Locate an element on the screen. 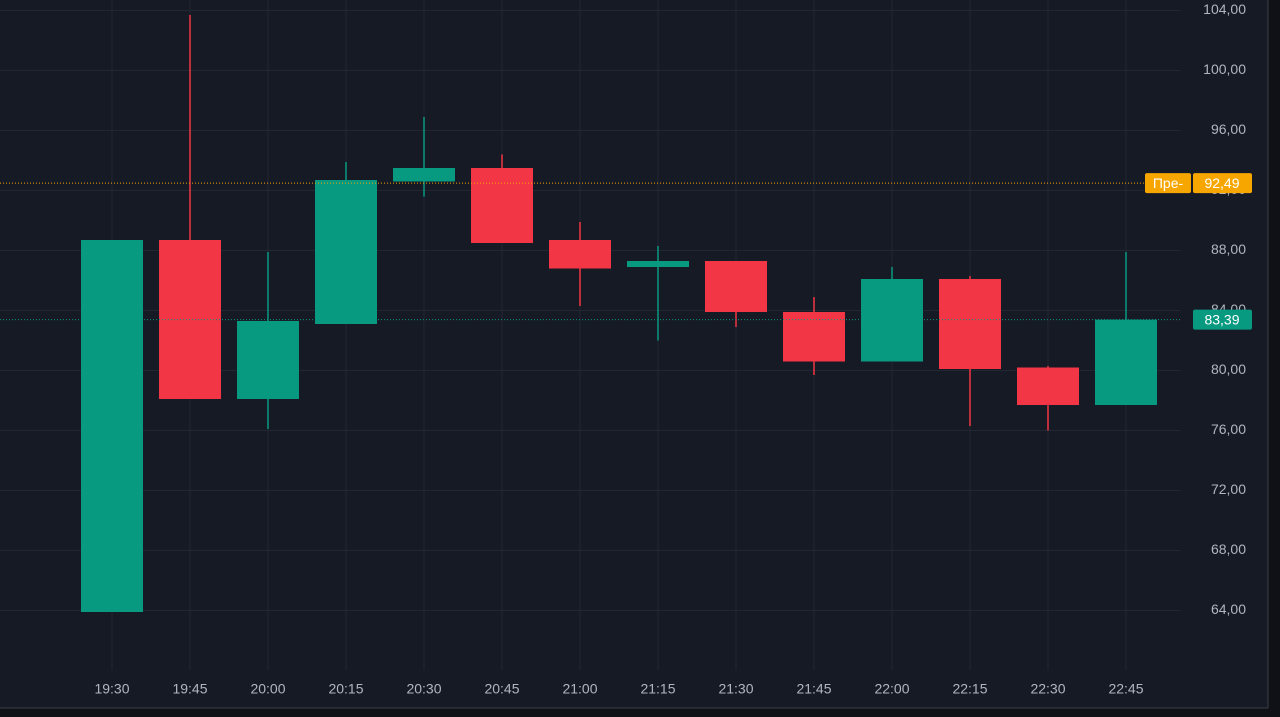 The height and width of the screenshot is (717, 1280). x-tick-label: 20:00 is located at coordinates (267, 689).